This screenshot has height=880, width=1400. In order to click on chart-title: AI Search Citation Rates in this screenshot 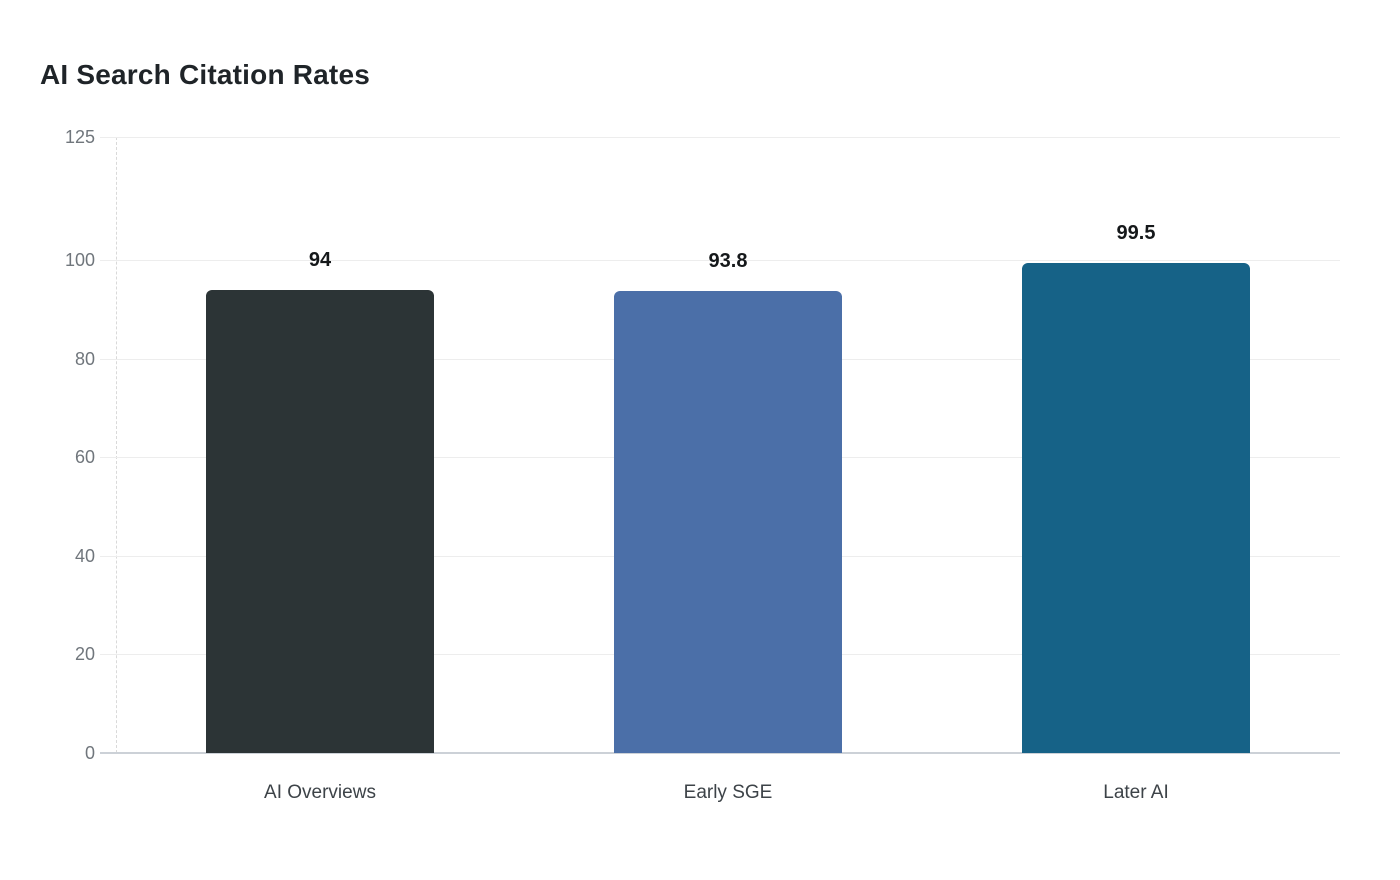, I will do `click(205, 74)`.